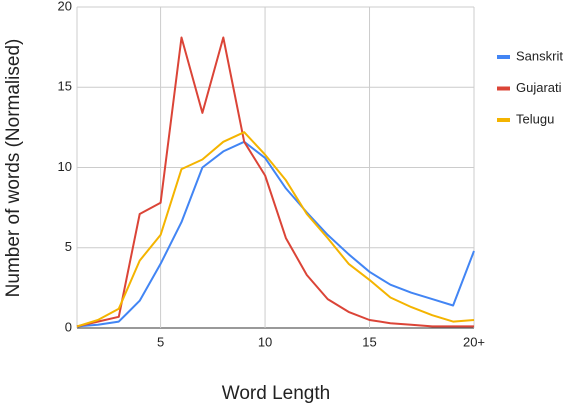 The image size is (580, 406). What do you see at coordinates (276, 393) in the screenshot?
I see `x-axis-title: Word Length` at bounding box center [276, 393].